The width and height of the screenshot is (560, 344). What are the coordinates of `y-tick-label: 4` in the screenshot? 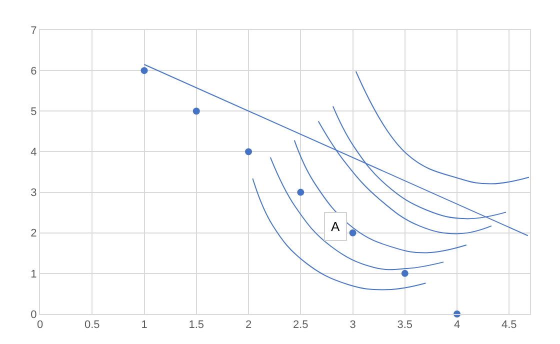 It's located at (33, 152).